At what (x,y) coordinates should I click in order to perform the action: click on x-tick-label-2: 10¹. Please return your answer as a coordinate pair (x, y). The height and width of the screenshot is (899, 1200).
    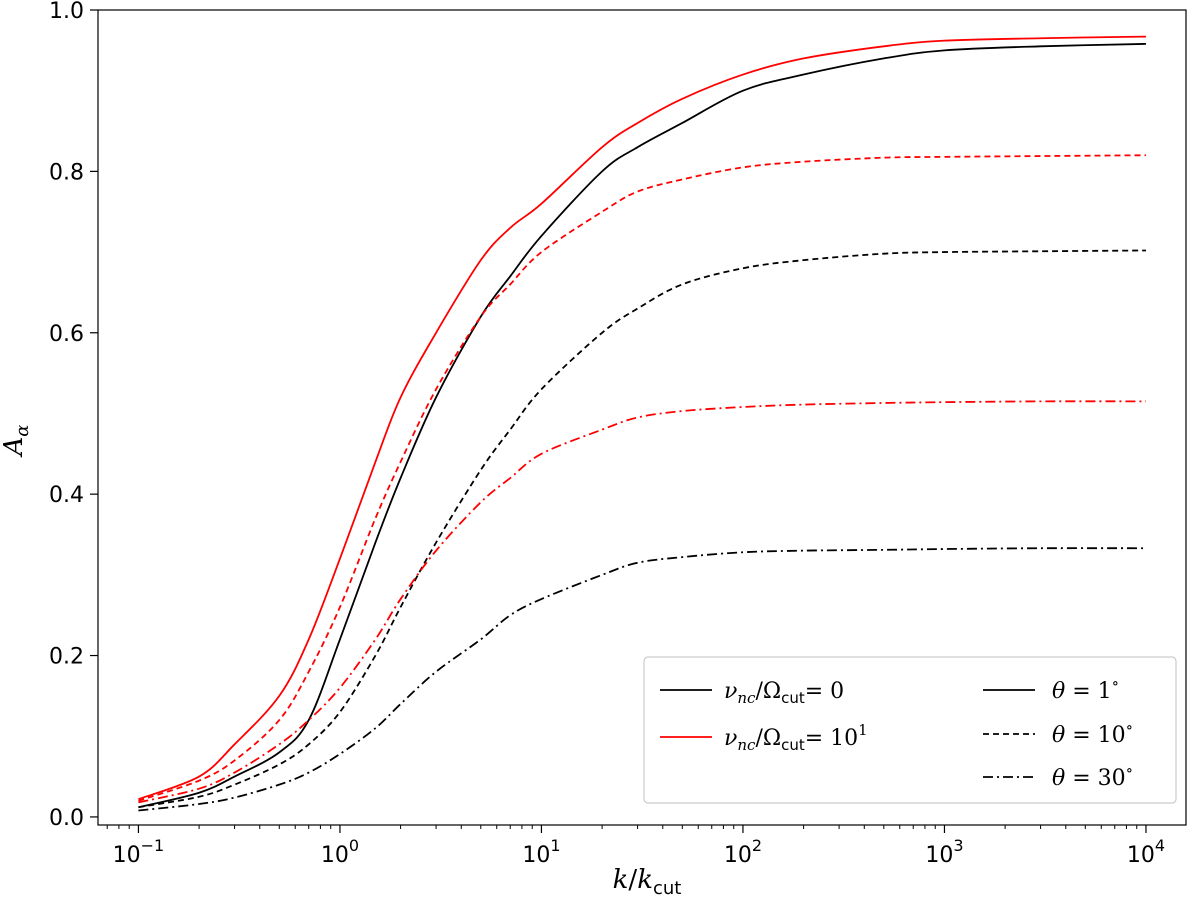
    Looking at the image, I should click on (541, 852).